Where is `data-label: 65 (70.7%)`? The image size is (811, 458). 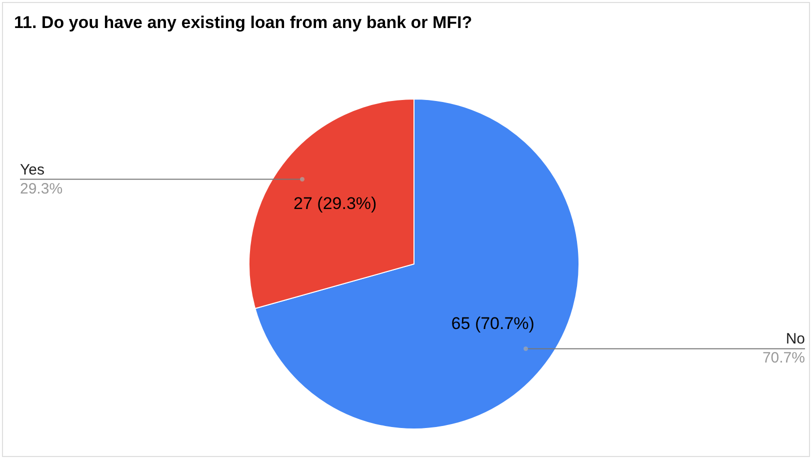 data-label: 65 (70.7%) is located at coordinates (492, 323).